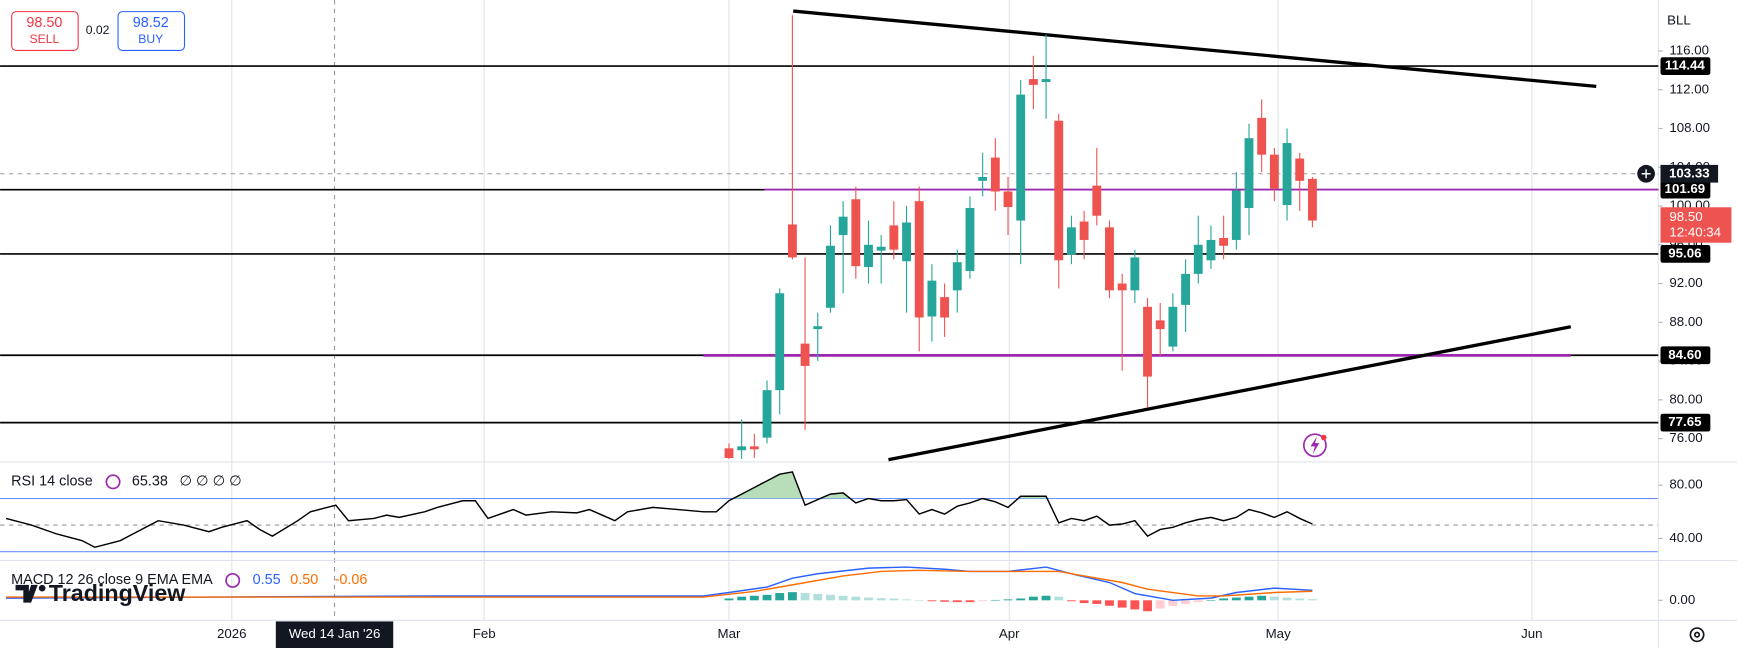 This screenshot has width=1737, height=648. I want to click on level-label: 77.65, so click(1685, 421).